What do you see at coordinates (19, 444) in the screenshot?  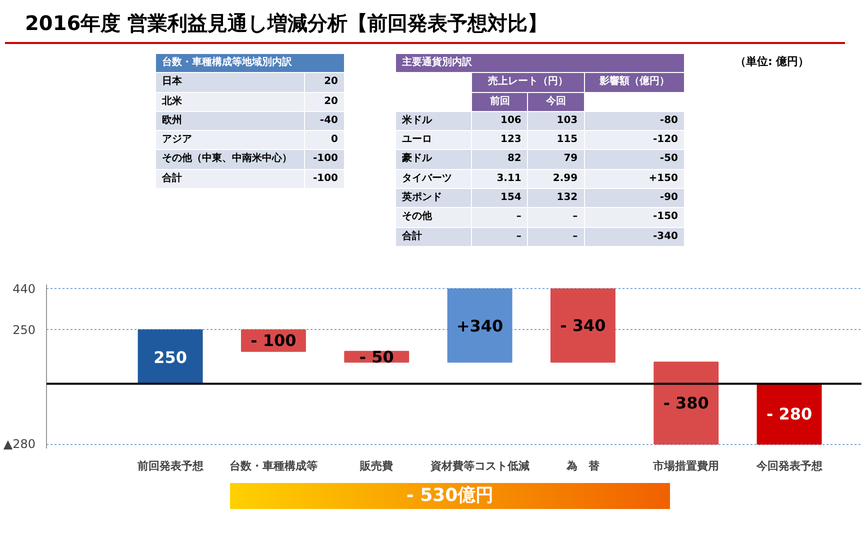 I see `y-tick-label: ▲280` at bounding box center [19, 444].